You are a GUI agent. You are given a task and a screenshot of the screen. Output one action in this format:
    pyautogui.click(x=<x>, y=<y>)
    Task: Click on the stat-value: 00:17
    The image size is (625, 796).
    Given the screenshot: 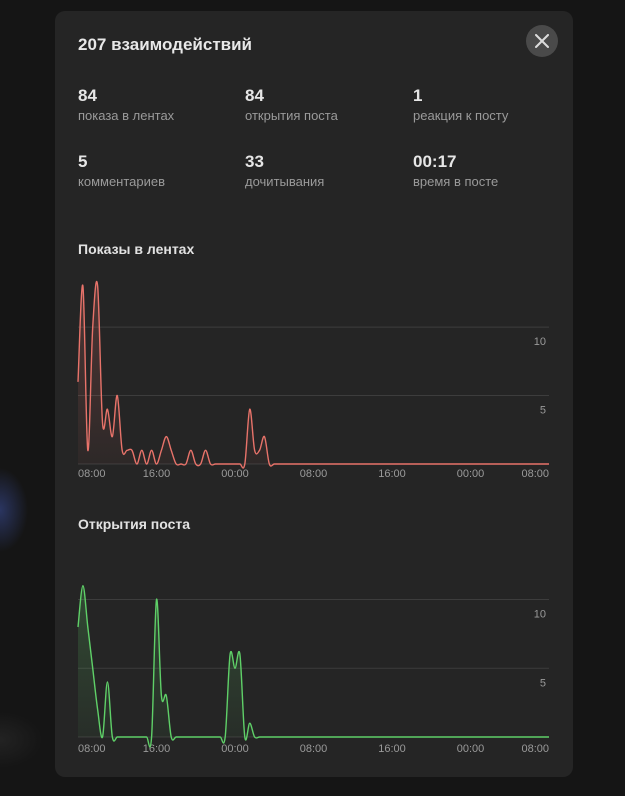 What is the action you would take?
    pyautogui.click(x=435, y=161)
    